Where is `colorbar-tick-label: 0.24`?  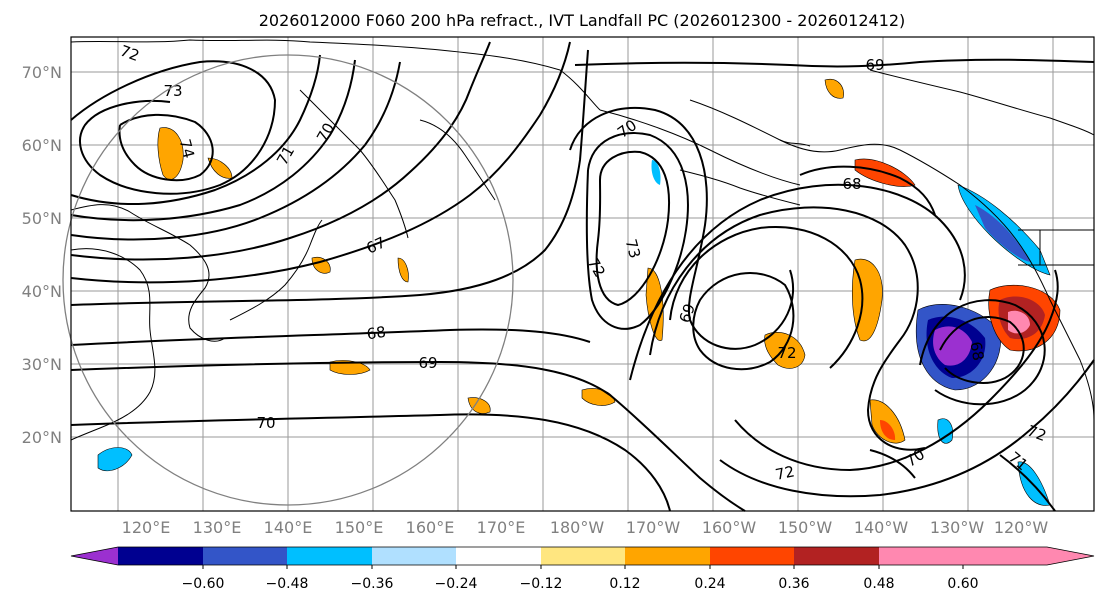 colorbar-tick-label: 0.24 is located at coordinates (709, 584).